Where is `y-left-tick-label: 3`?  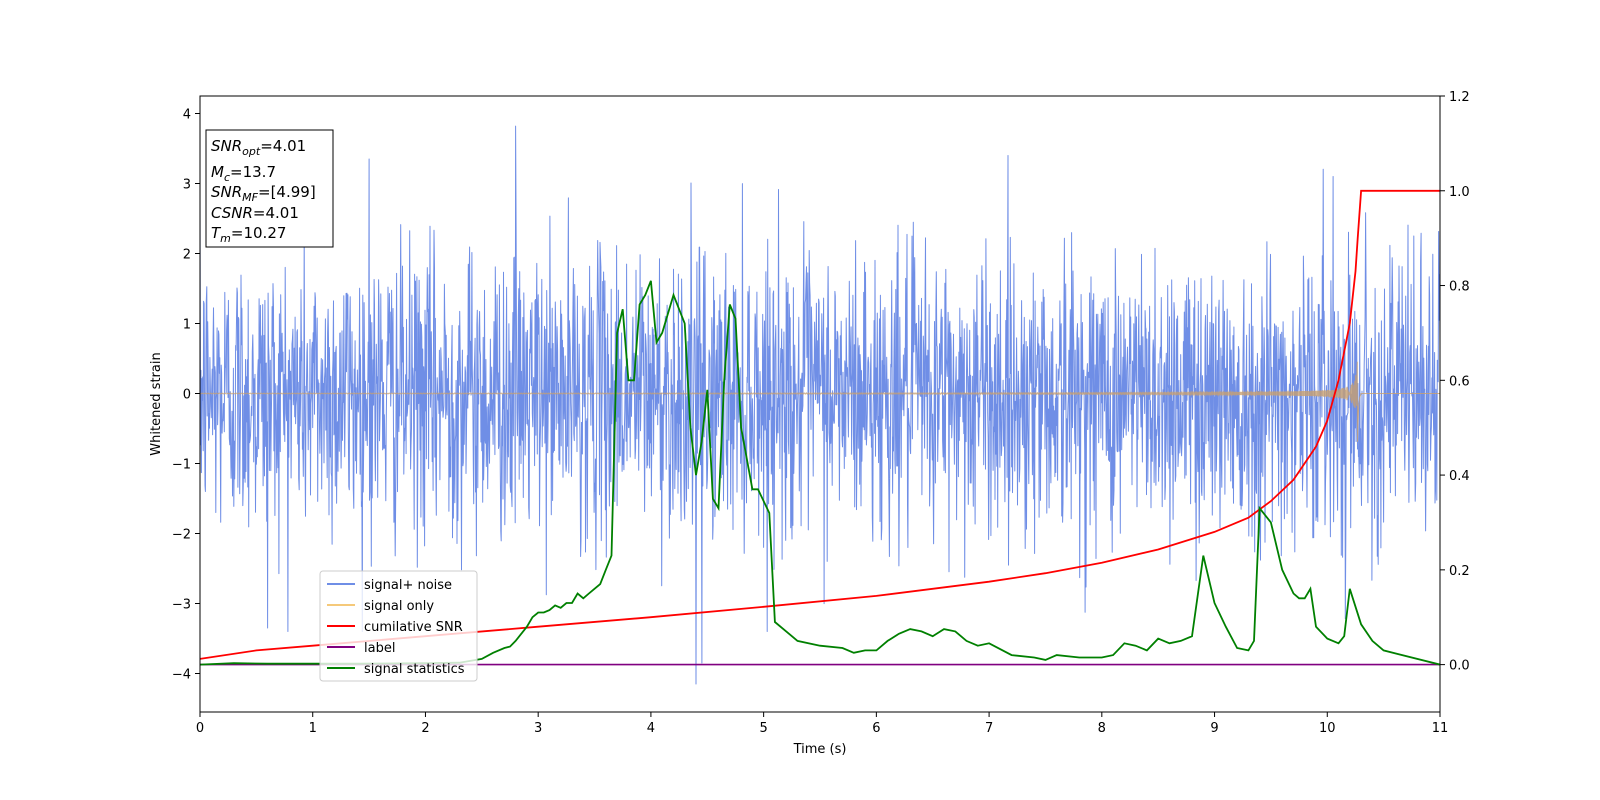 y-left-tick-label: 3 is located at coordinates (187, 185).